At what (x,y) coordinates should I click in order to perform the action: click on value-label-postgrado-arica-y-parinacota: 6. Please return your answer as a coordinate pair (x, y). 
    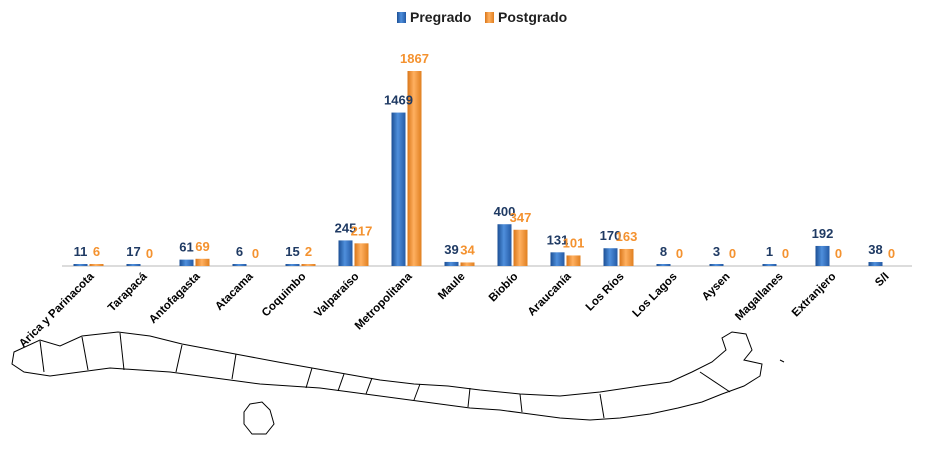
    Looking at the image, I should click on (96, 251).